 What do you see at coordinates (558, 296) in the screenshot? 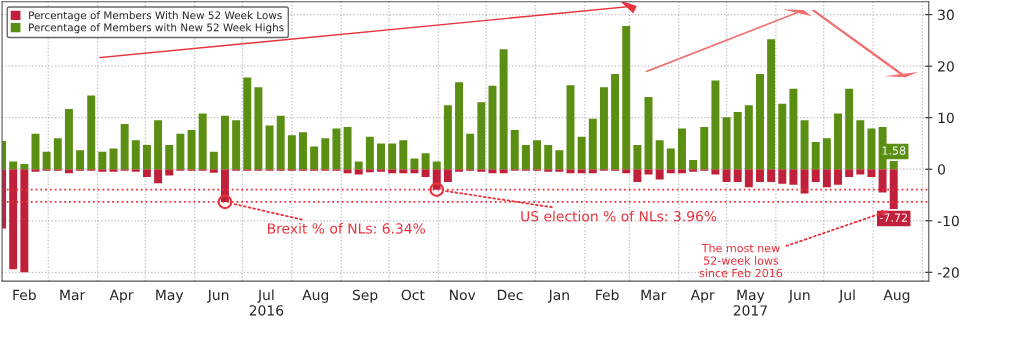
I see `x-tick-label: Jan` at bounding box center [558, 296].